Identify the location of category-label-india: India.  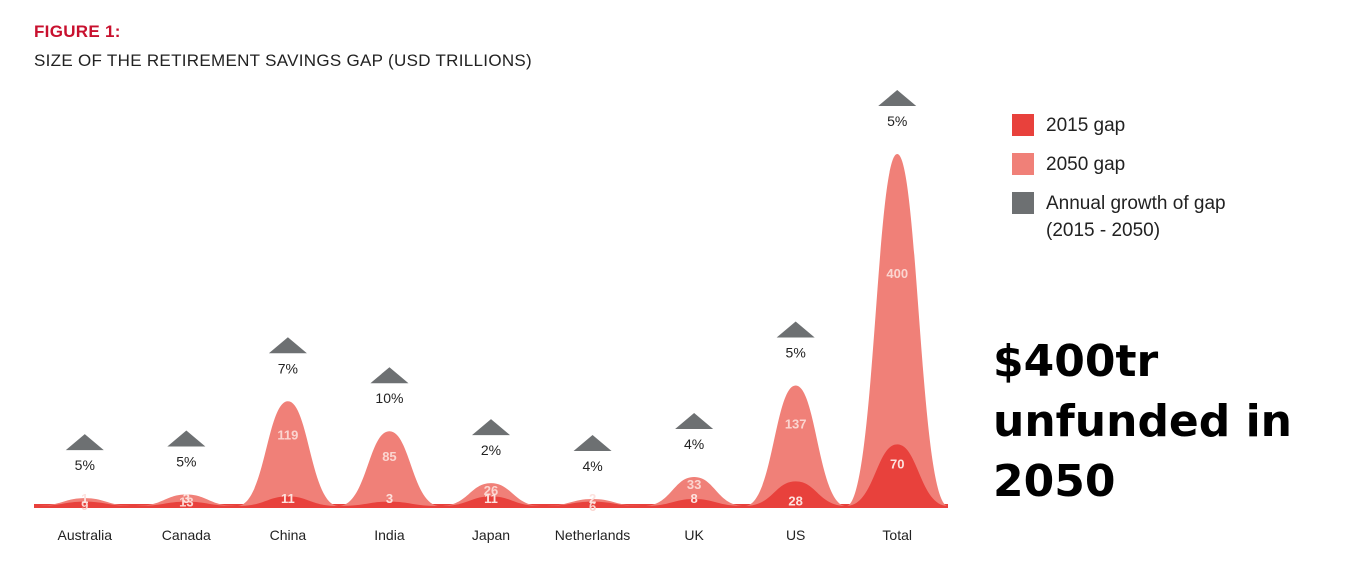
(389, 535).